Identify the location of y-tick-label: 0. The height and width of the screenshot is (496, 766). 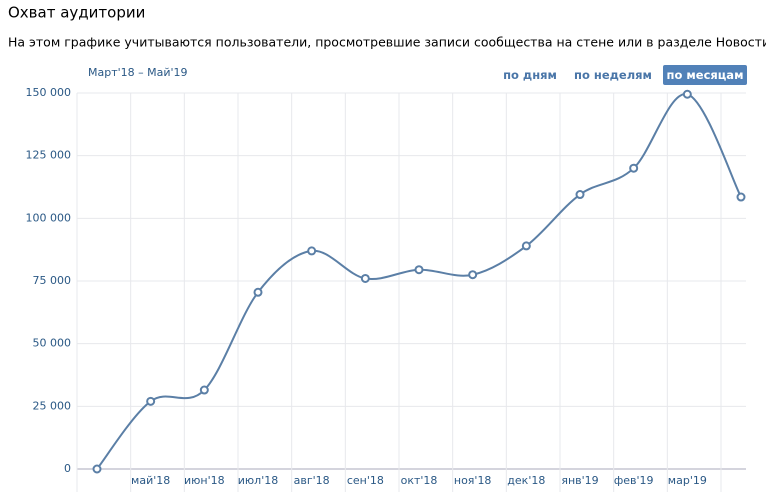
(67, 468).